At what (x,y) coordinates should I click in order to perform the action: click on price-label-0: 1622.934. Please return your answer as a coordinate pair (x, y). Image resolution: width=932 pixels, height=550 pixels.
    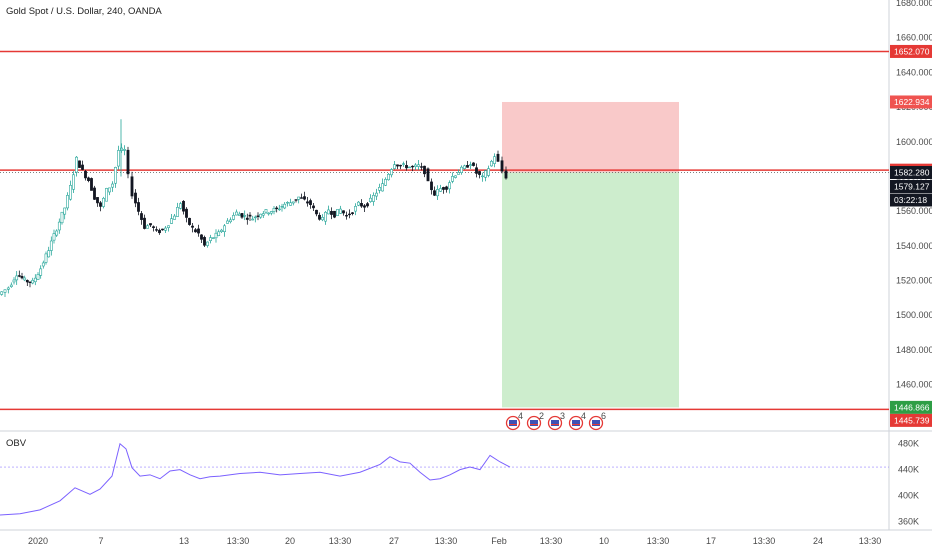
    Looking at the image, I should click on (912, 102).